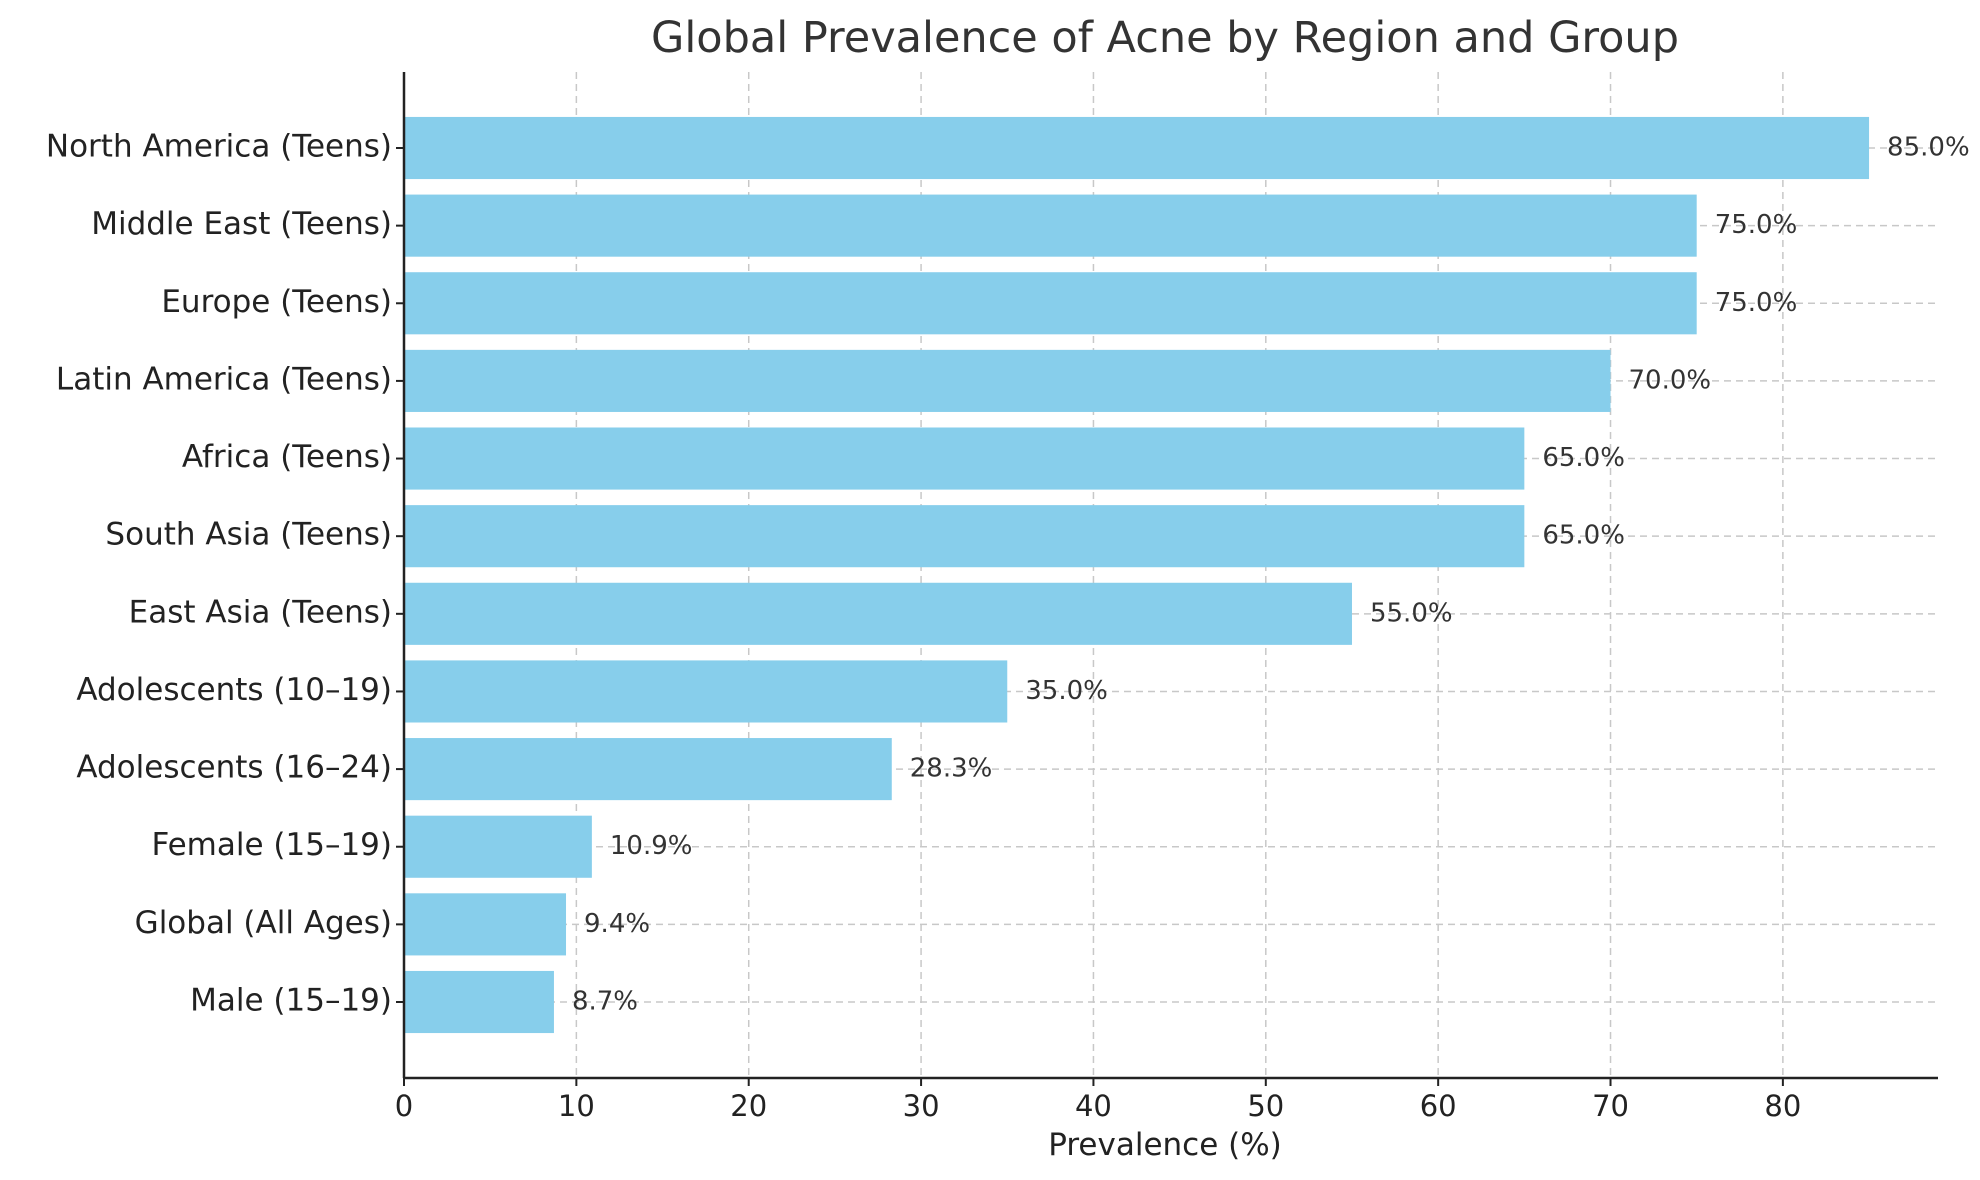  I want to click on category-label: Male (15–19), so click(291, 1001).